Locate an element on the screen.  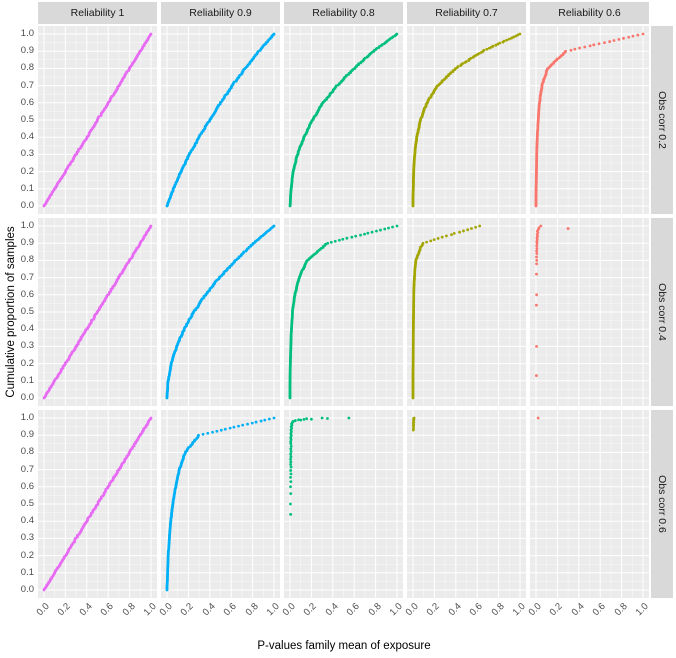
facet-strip-row-label: Obs corr 0.4 is located at coordinates (662, 312).